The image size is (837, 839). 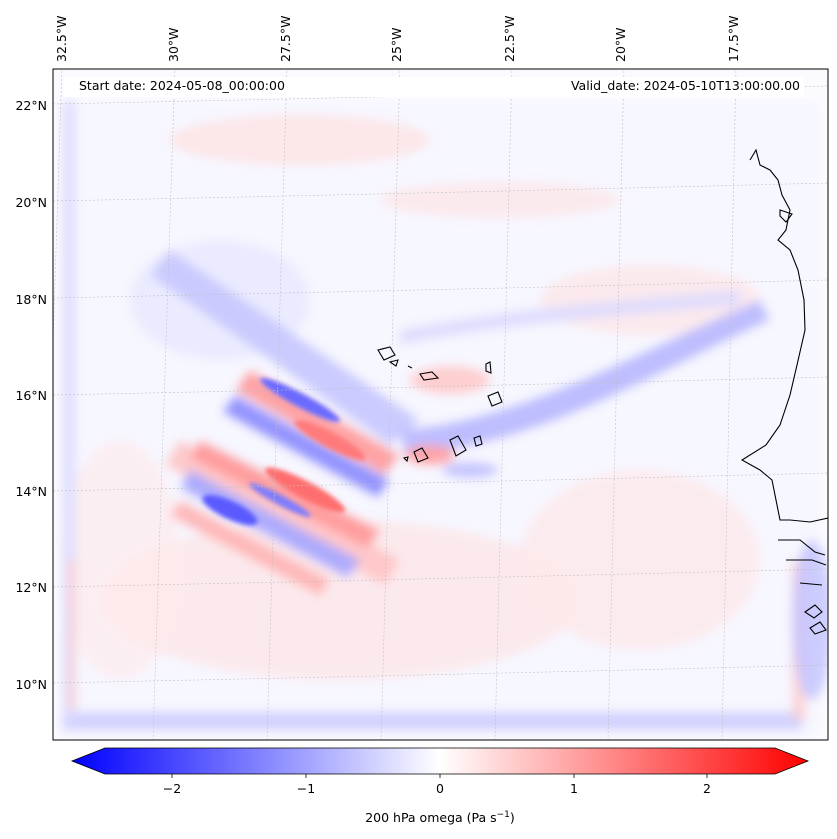 I want to click on colorbar: −2 −1 0 1 2 200 hPa omega (Pa s−1), so click(x=440, y=786).